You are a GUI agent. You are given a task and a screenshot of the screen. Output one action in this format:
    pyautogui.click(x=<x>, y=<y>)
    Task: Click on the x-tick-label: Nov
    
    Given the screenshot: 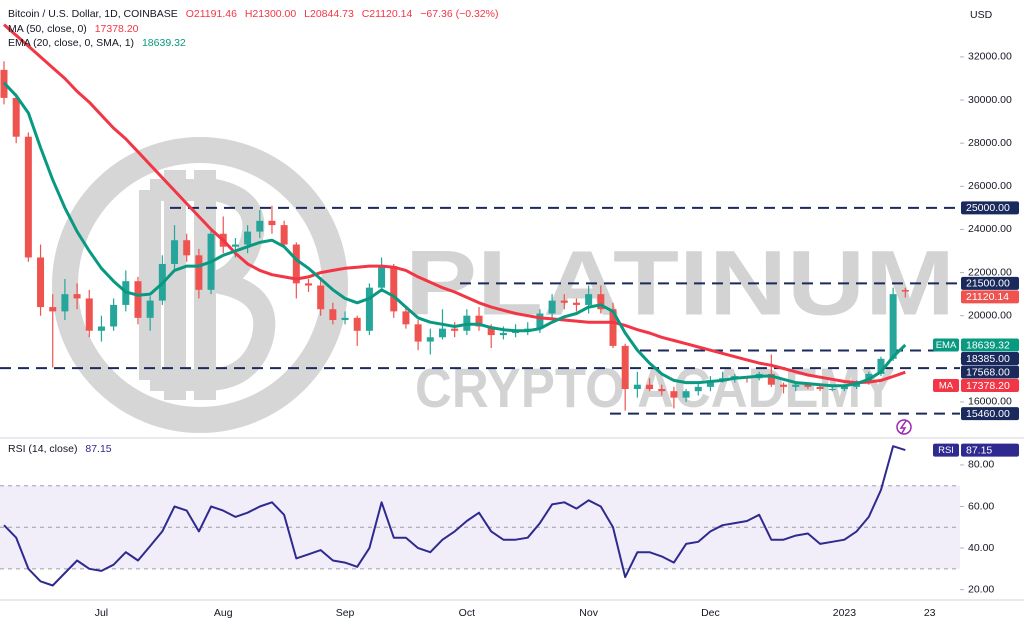 What is the action you would take?
    pyautogui.click(x=588, y=613)
    